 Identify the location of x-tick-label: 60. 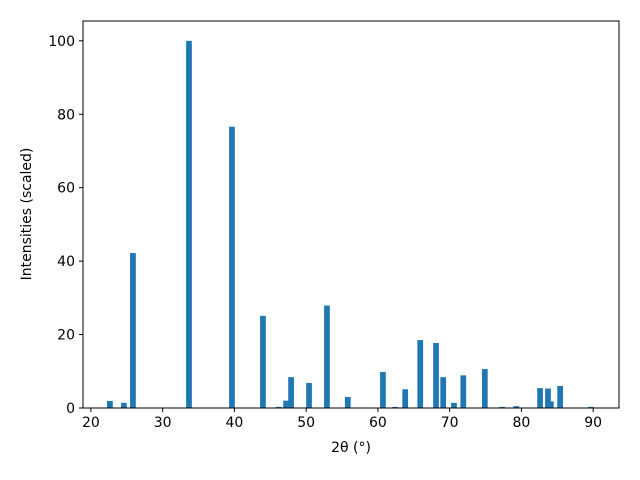
(378, 423).